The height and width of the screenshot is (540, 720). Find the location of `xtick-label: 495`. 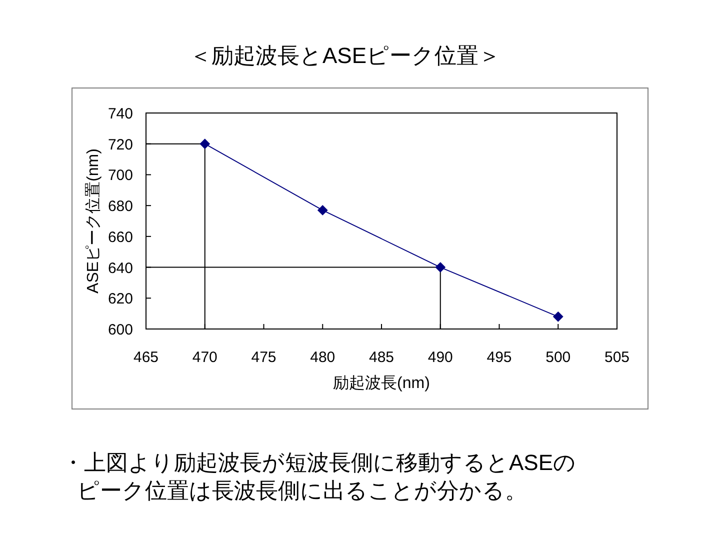

xtick-label: 495 is located at coordinates (499, 357).